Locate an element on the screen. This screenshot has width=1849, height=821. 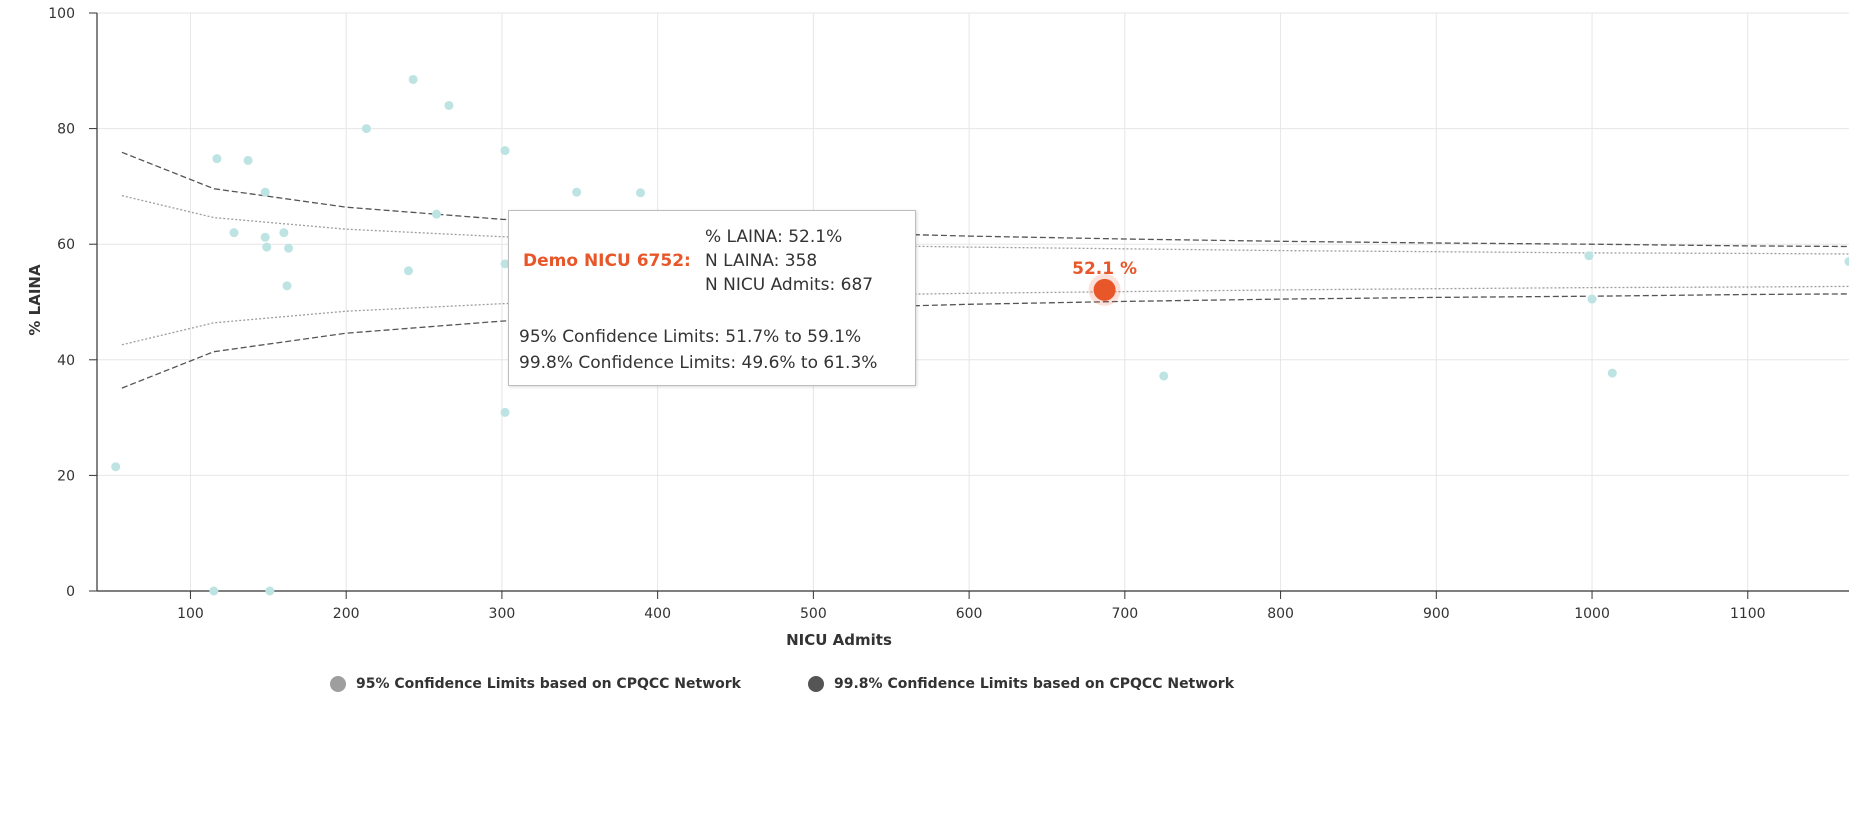
y-tick-label: 80 is located at coordinates (66, 130).